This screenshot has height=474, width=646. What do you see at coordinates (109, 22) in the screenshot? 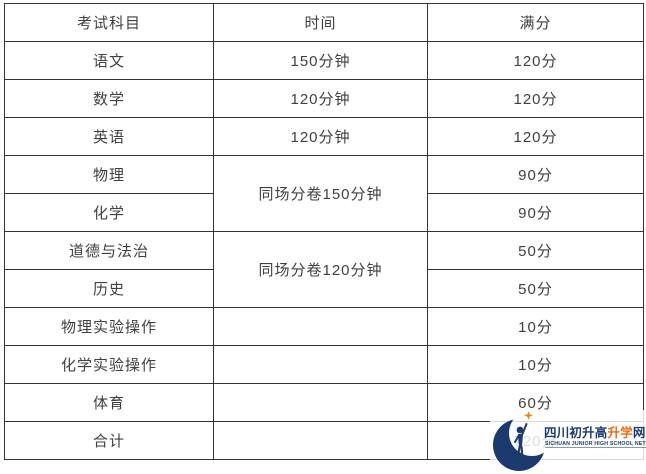
I see `header-subject: 考试科目` at bounding box center [109, 22].